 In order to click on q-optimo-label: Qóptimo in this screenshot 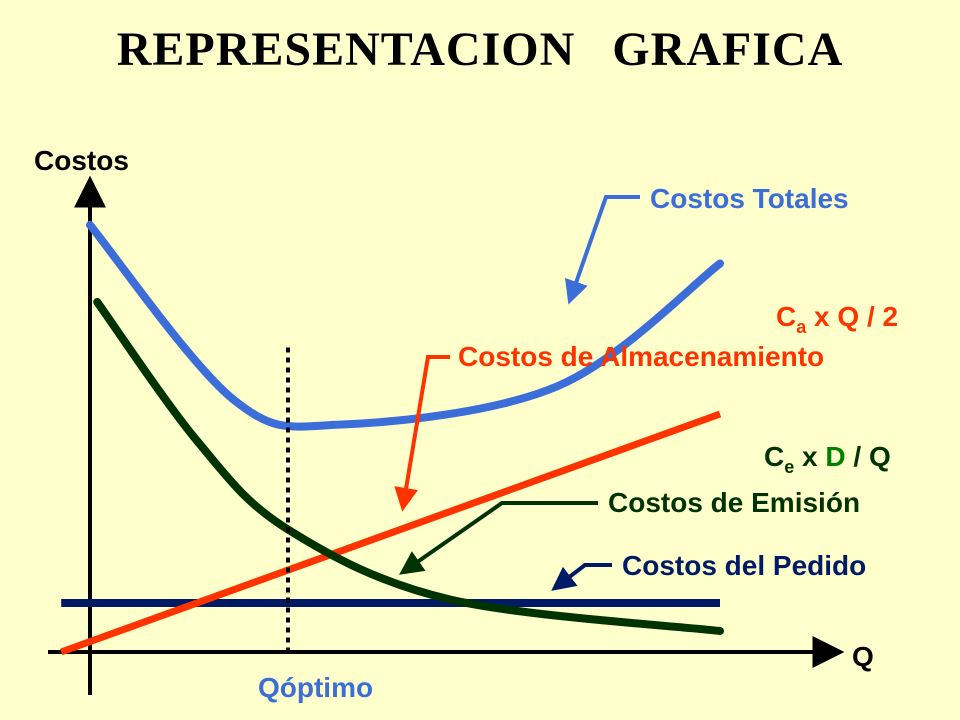, I will do `click(315, 687)`.